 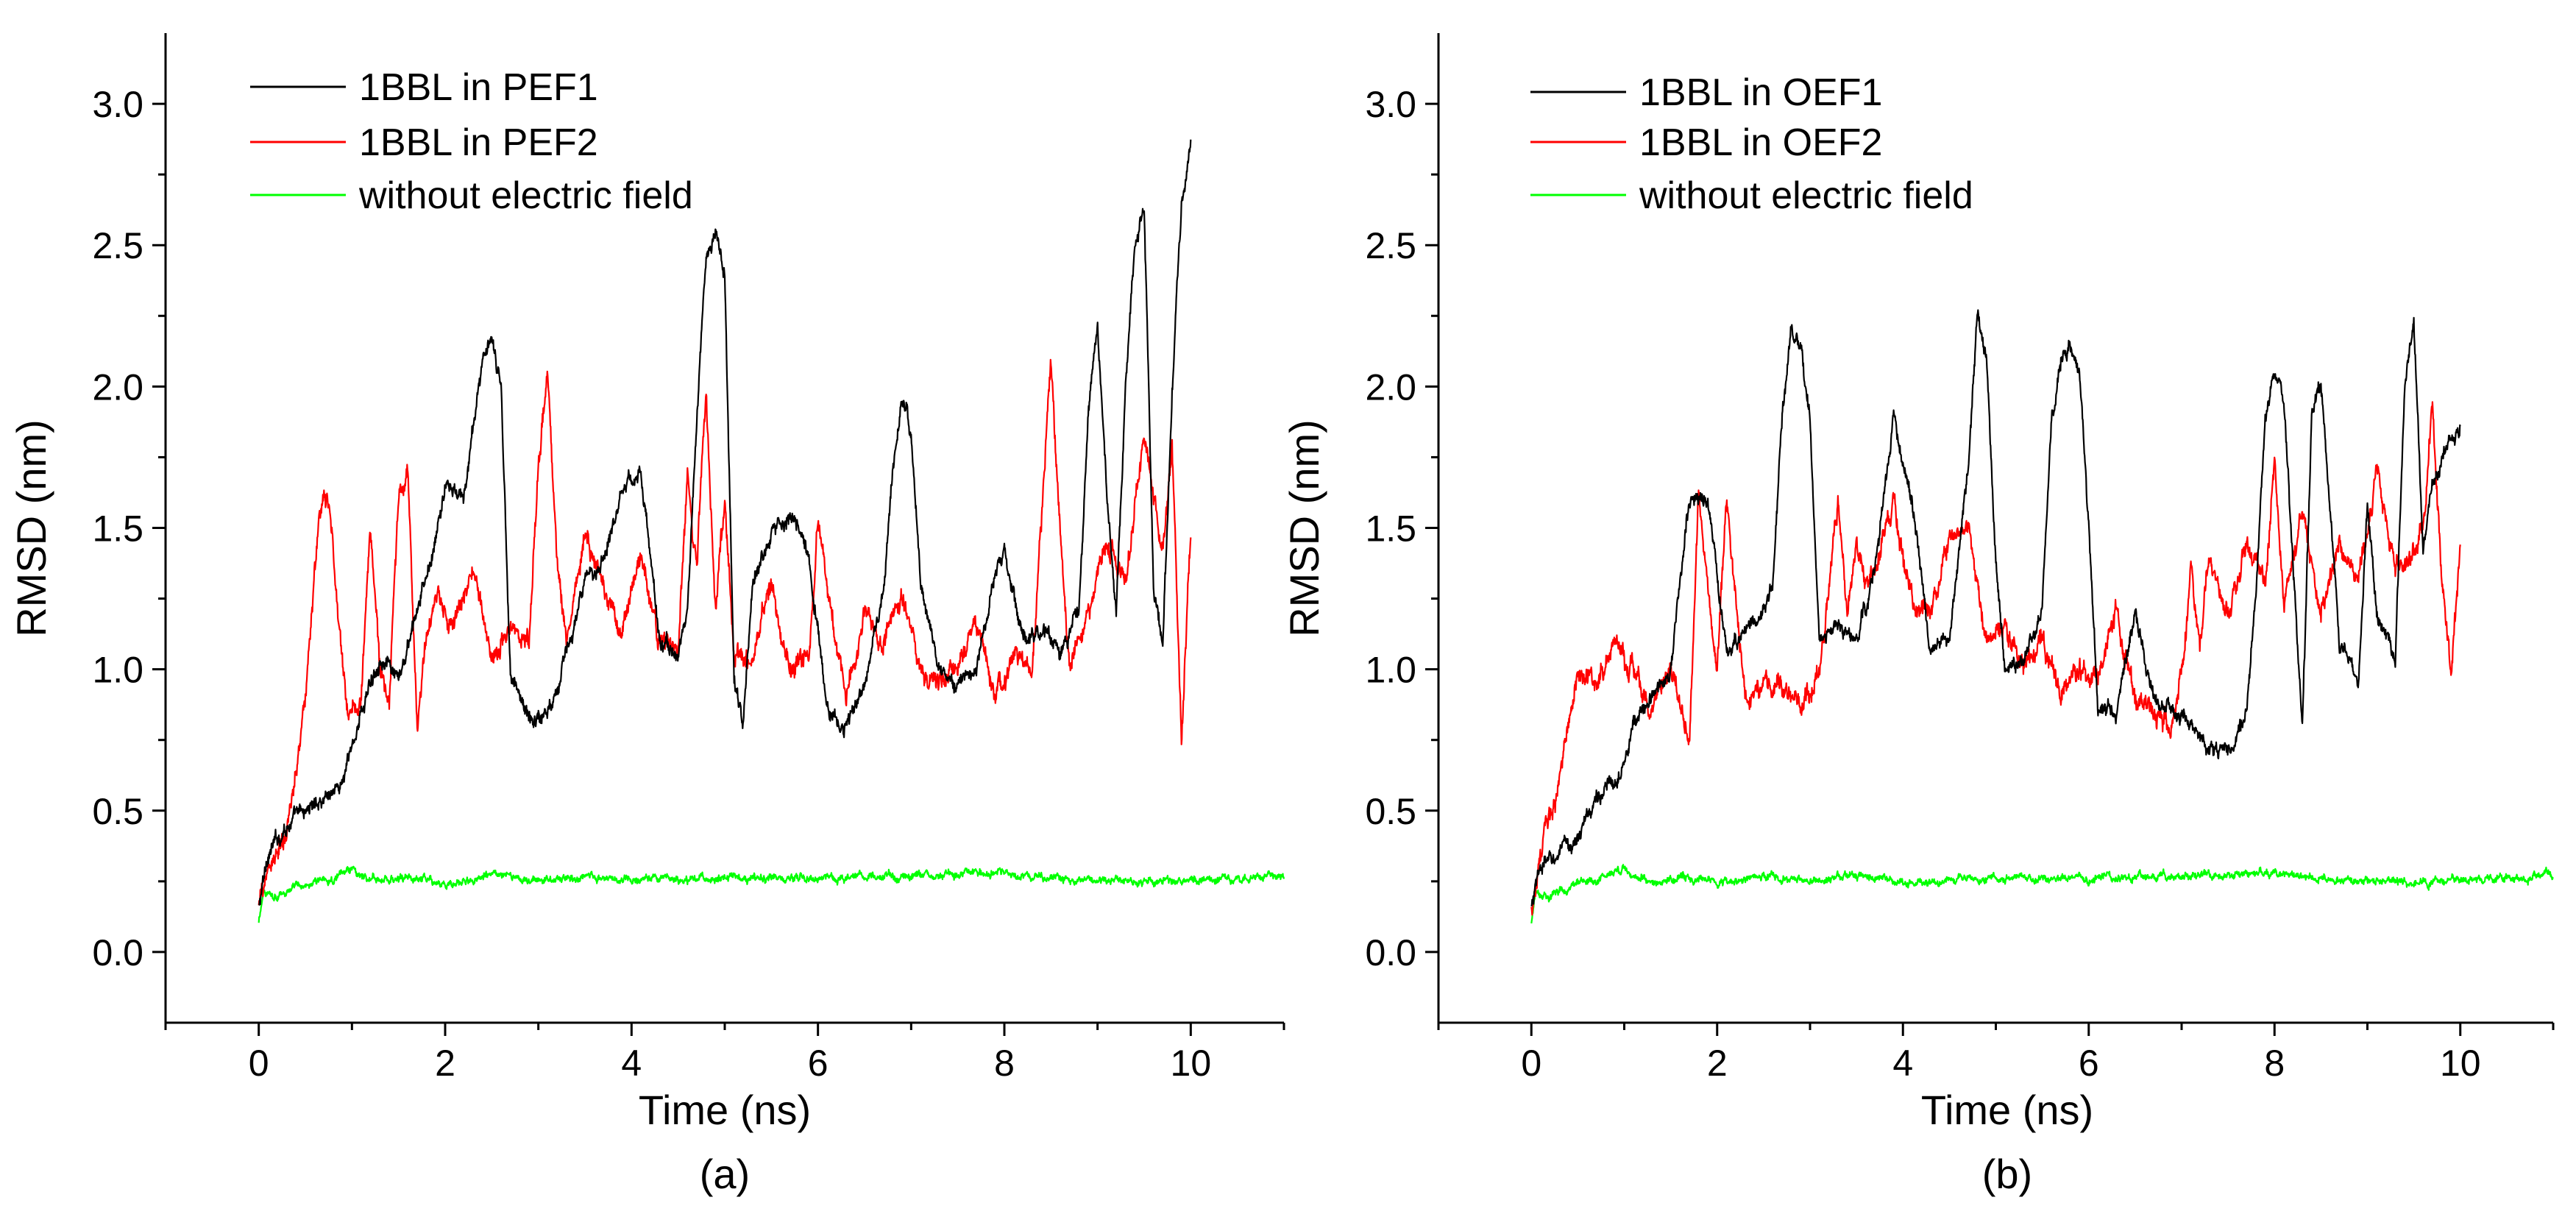 I want to click on legend-label-b-0: 1BBL in OEF1, so click(x=1760, y=92).